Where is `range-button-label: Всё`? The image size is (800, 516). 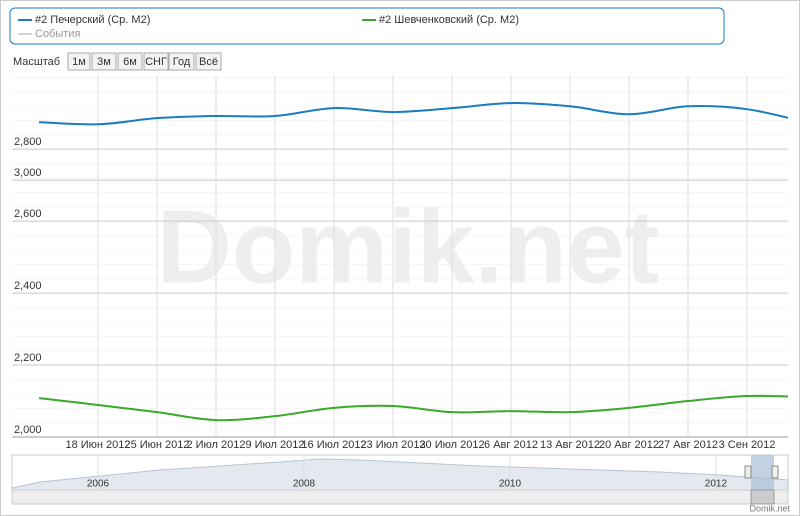
range-button-label: Всё is located at coordinates (208, 62).